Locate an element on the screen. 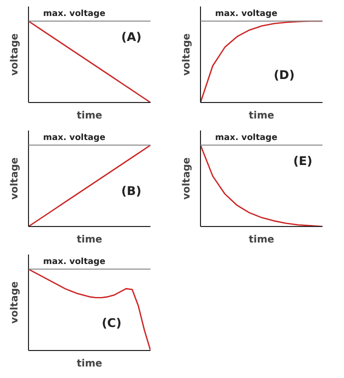  annotation: (E) is located at coordinates (302, 161).